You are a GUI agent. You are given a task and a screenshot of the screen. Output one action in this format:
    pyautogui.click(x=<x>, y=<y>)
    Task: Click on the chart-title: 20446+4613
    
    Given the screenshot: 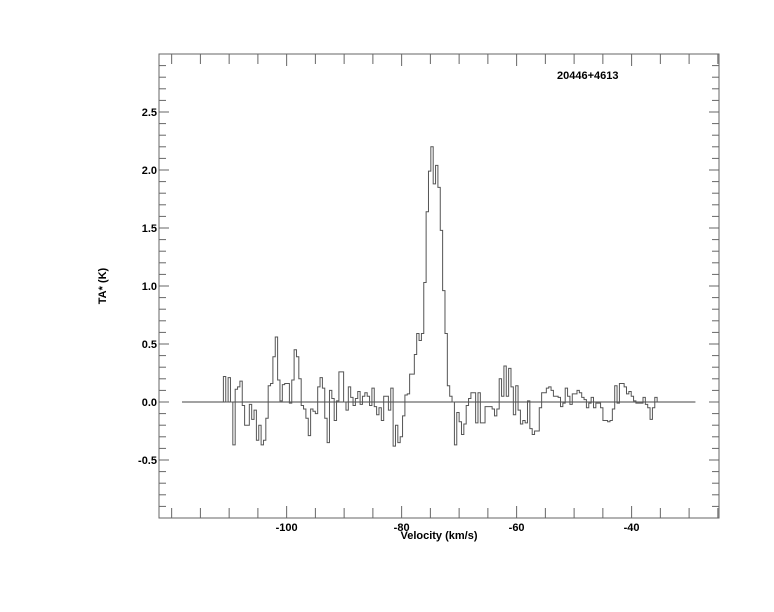 What is the action you would take?
    pyautogui.click(x=587, y=76)
    